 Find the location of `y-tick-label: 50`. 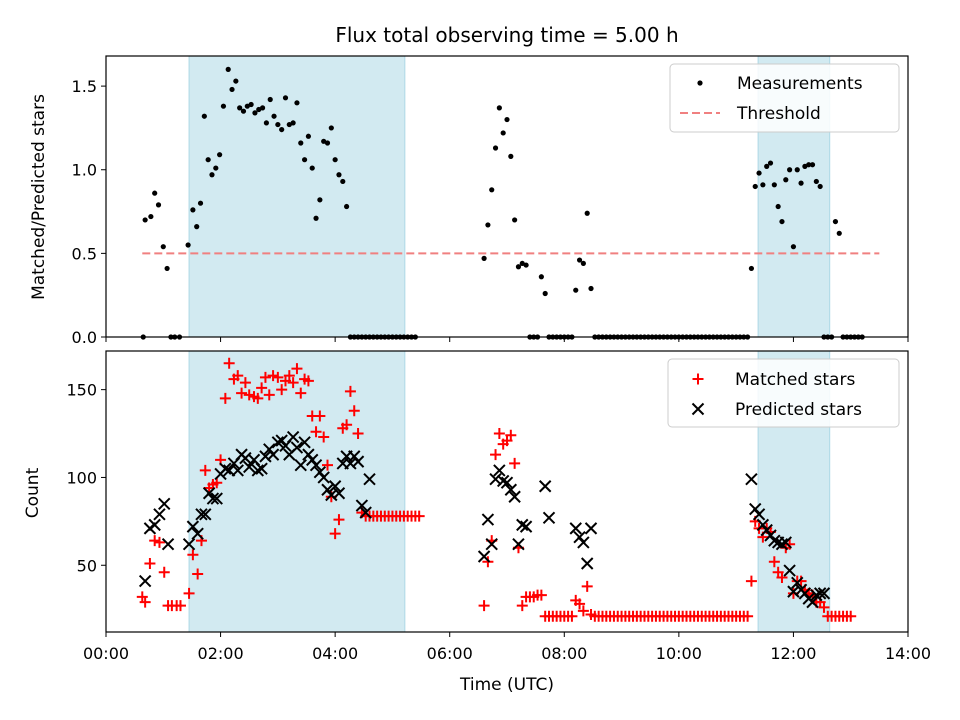

y-tick-label: 50 is located at coordinates (87, 565).